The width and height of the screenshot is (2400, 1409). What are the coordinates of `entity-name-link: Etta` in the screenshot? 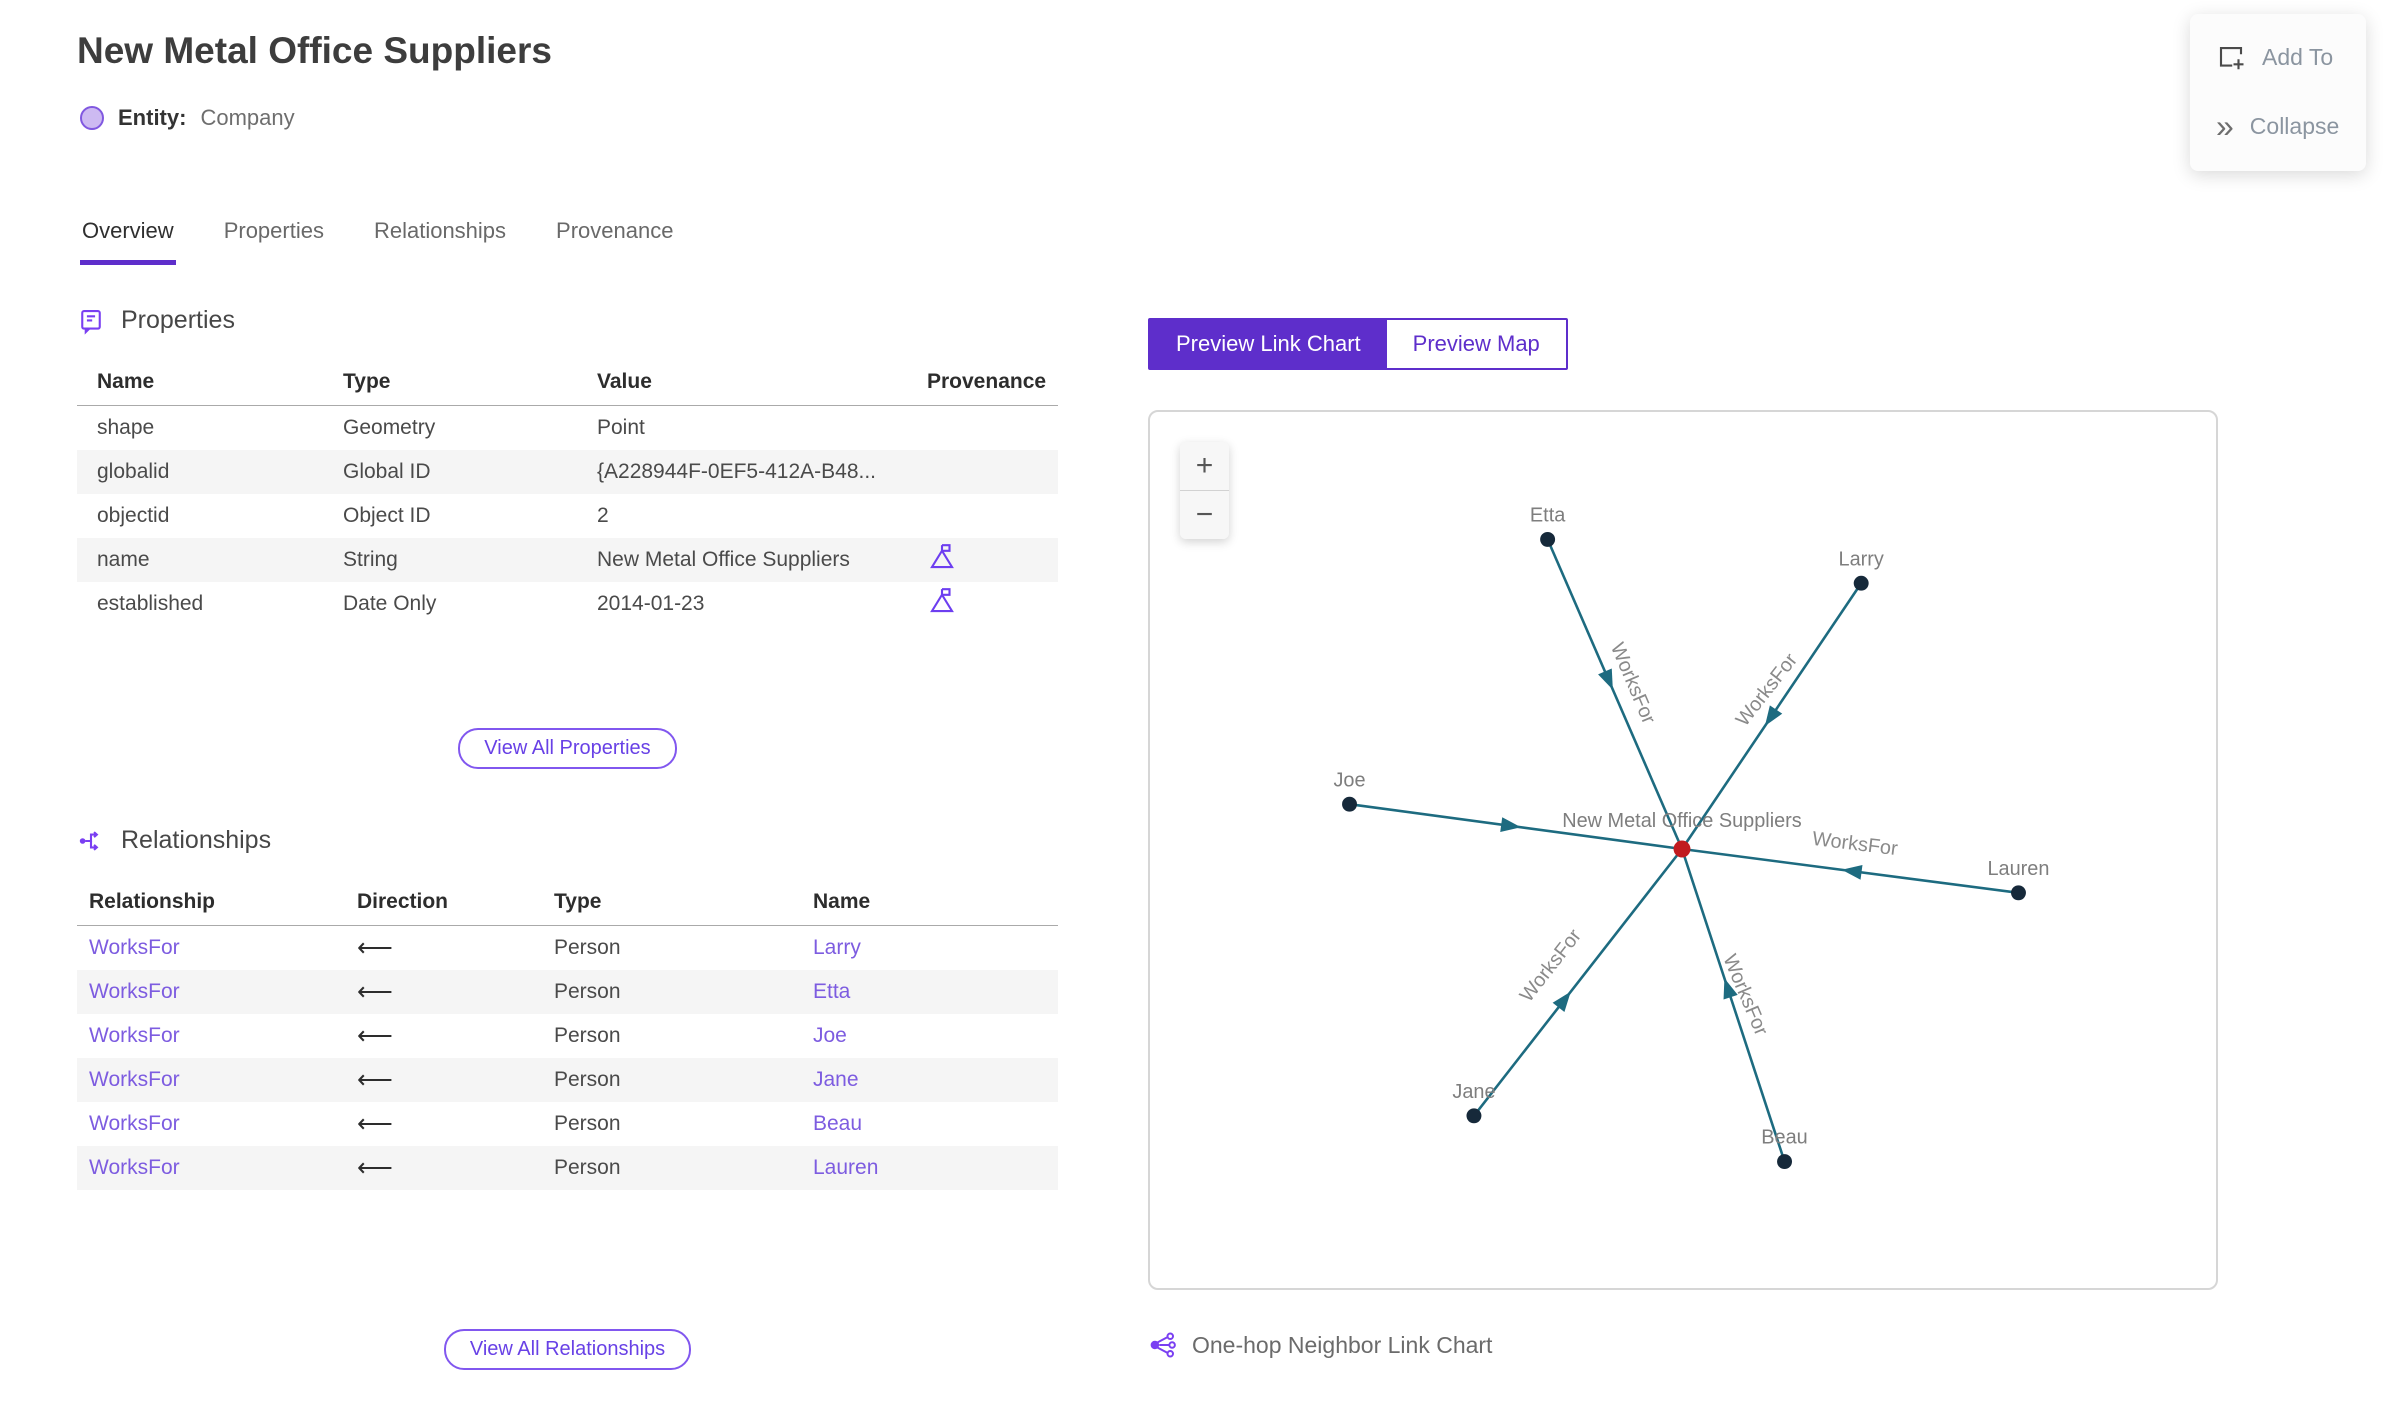 It's located at (832, 991).